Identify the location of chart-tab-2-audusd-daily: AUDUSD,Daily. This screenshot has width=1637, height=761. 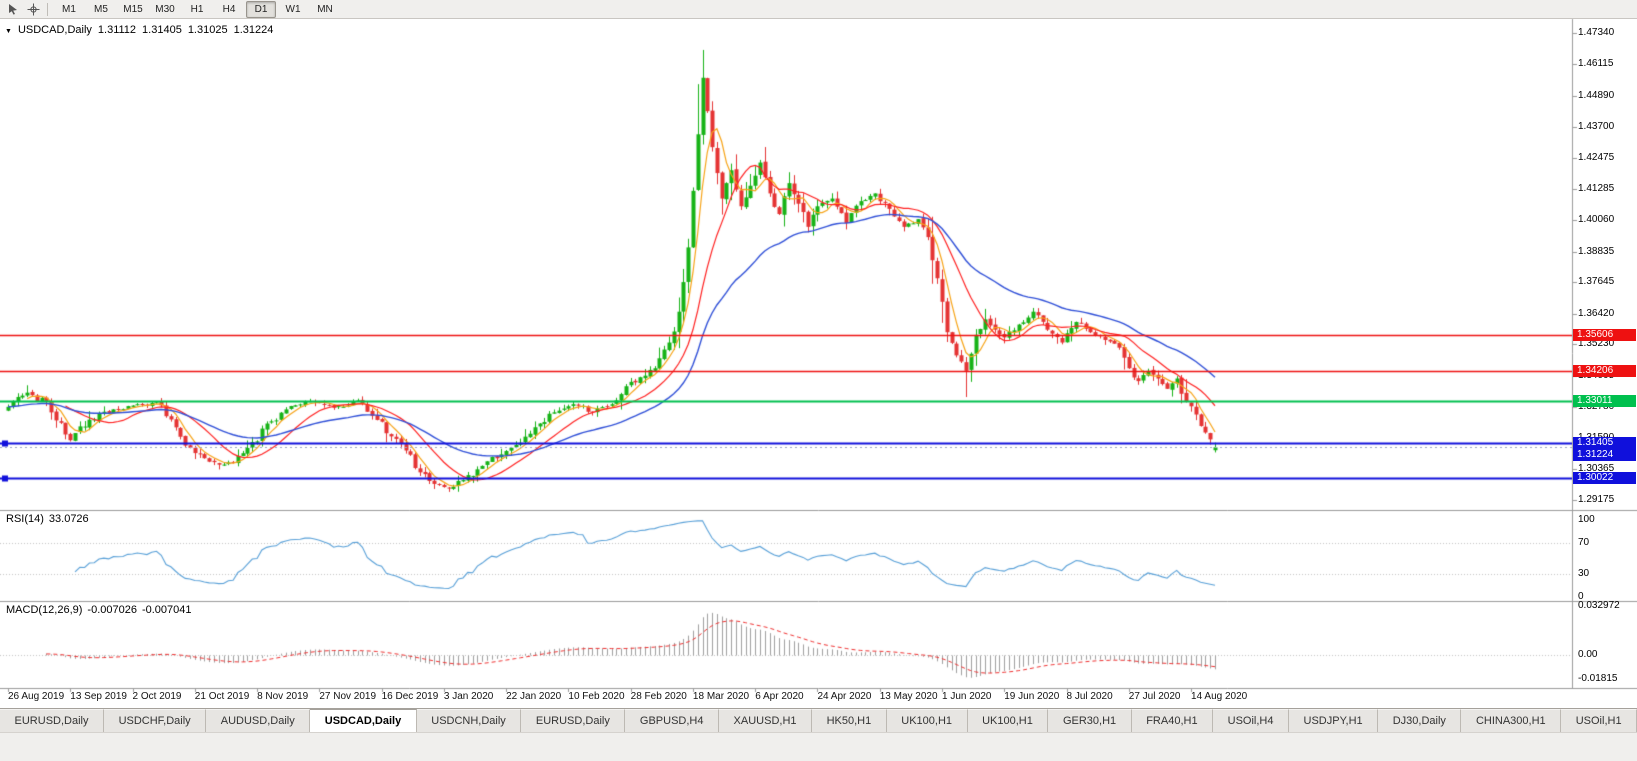
(258, 720).